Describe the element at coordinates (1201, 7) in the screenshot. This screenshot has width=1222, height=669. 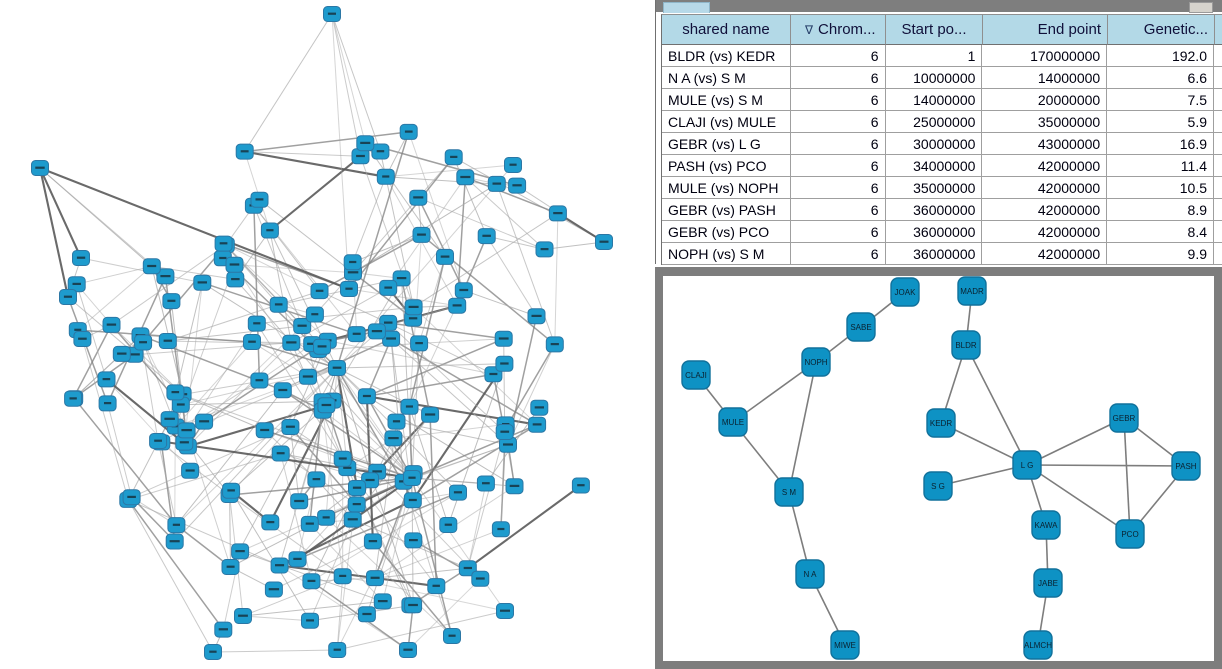
I see `table-scroll-button` at that location.